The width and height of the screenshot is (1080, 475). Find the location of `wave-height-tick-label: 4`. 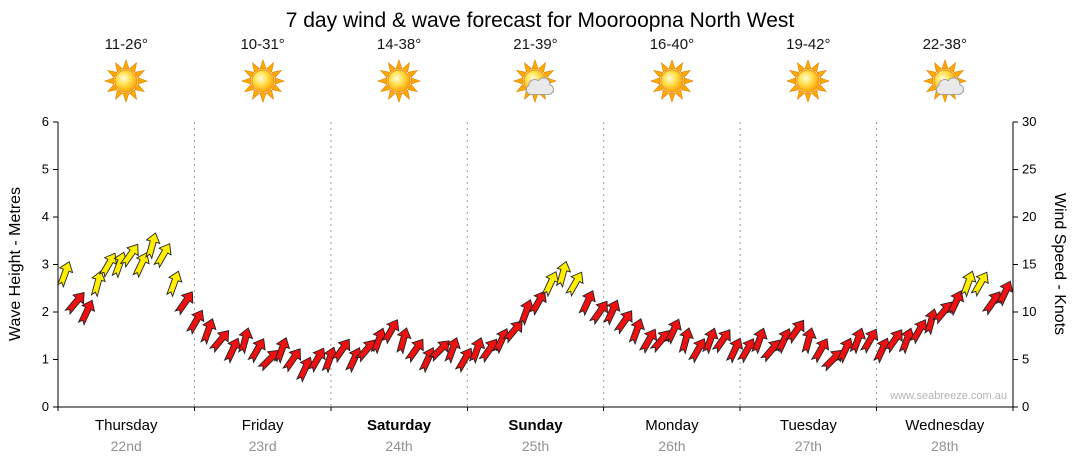

wave-height-tick-label: 4 is located at coordinates (45, 216).